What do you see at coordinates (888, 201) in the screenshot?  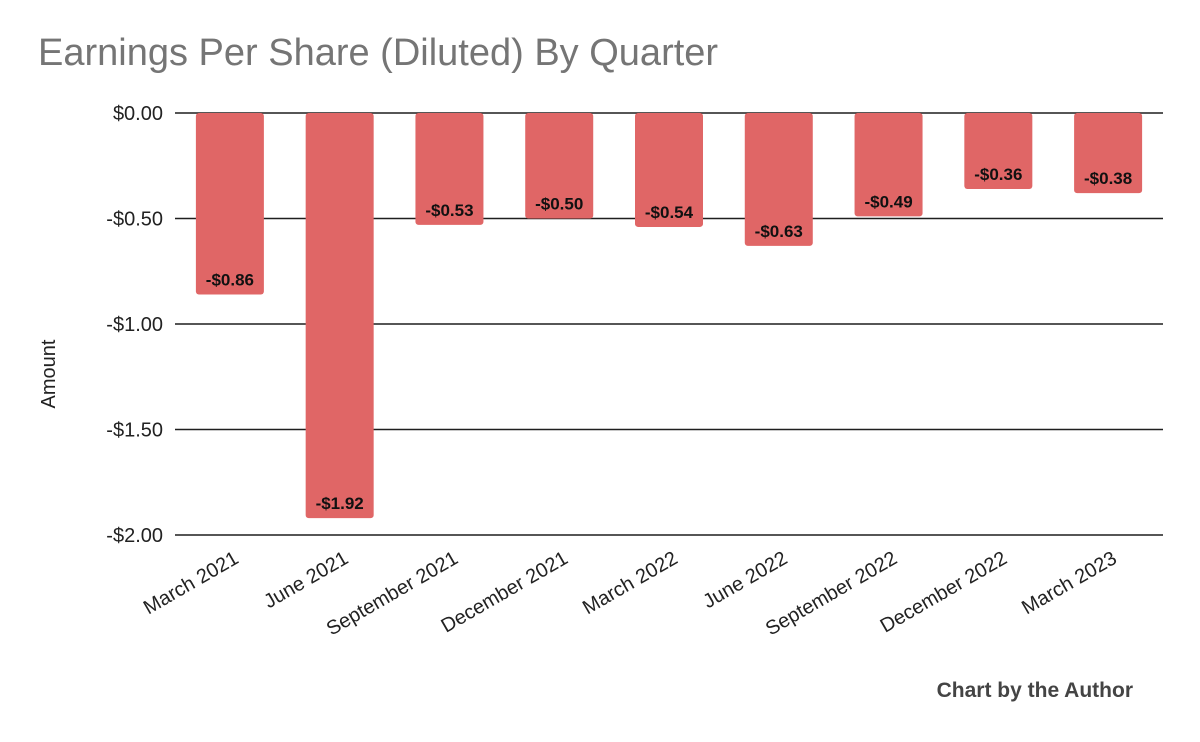 I see `bar-value-label: -$0.49` at bounding box center [888, 201].